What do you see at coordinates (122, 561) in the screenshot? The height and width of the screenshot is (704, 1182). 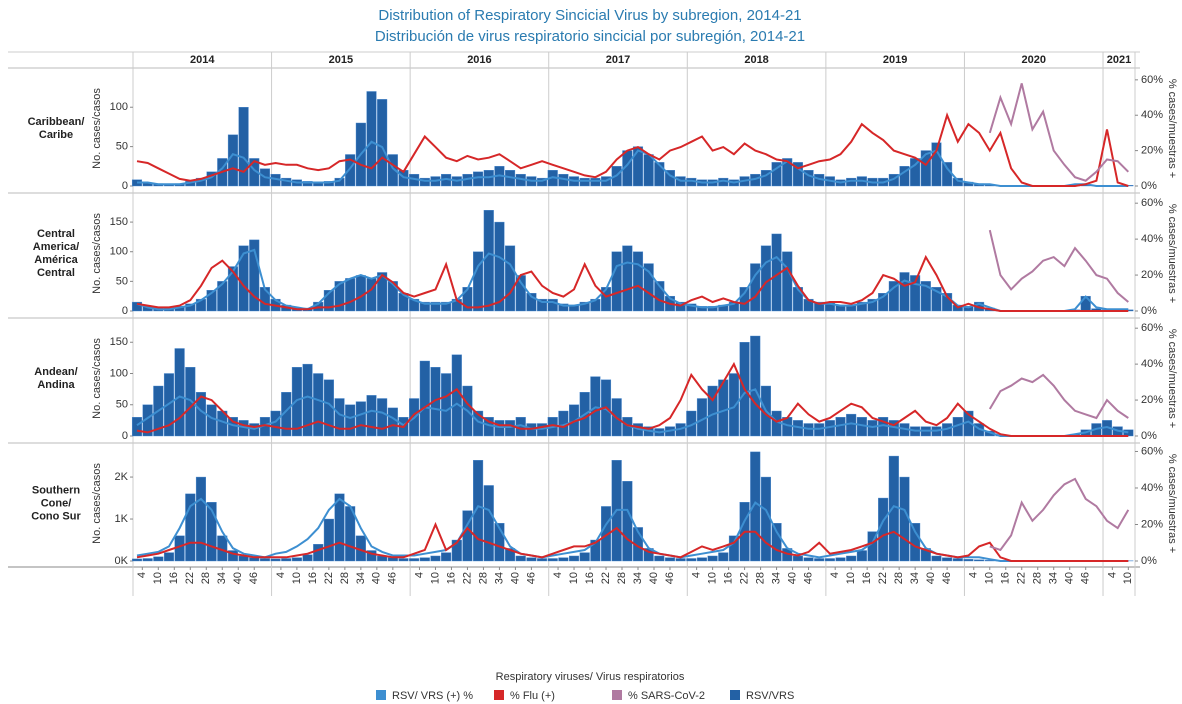 I see `y-tick-label: 0K` at bounding box center [122, 561].